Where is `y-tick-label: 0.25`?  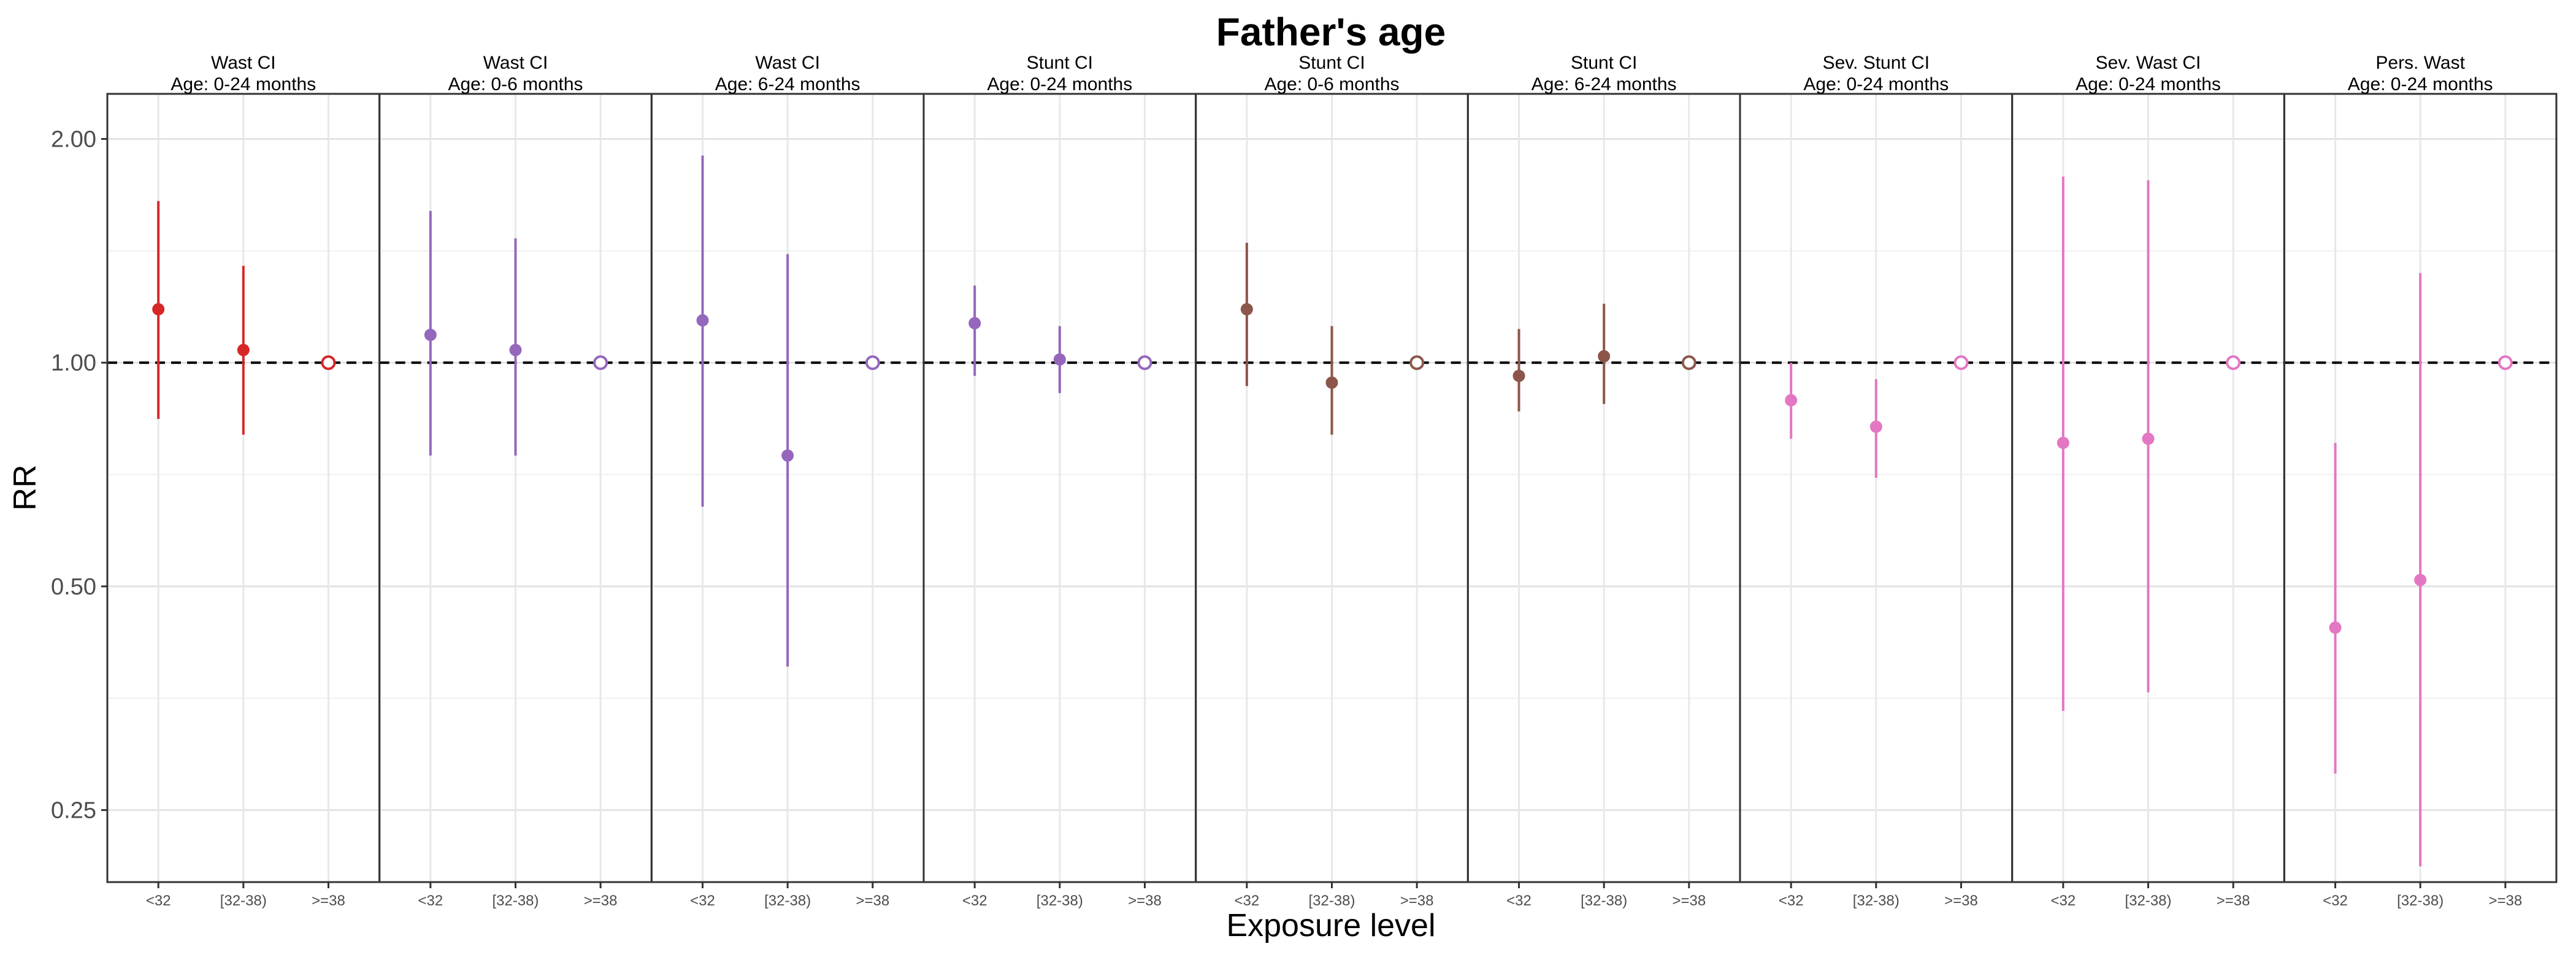
y-tick-label: 0.25 is located at coordinates (73, 811).